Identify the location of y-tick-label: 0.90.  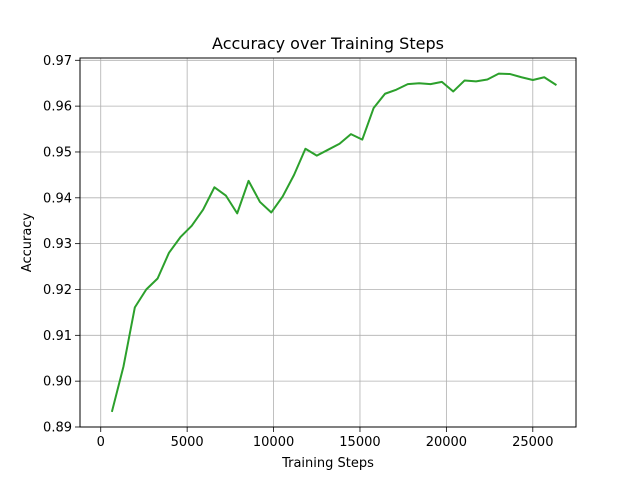
(57, 382).